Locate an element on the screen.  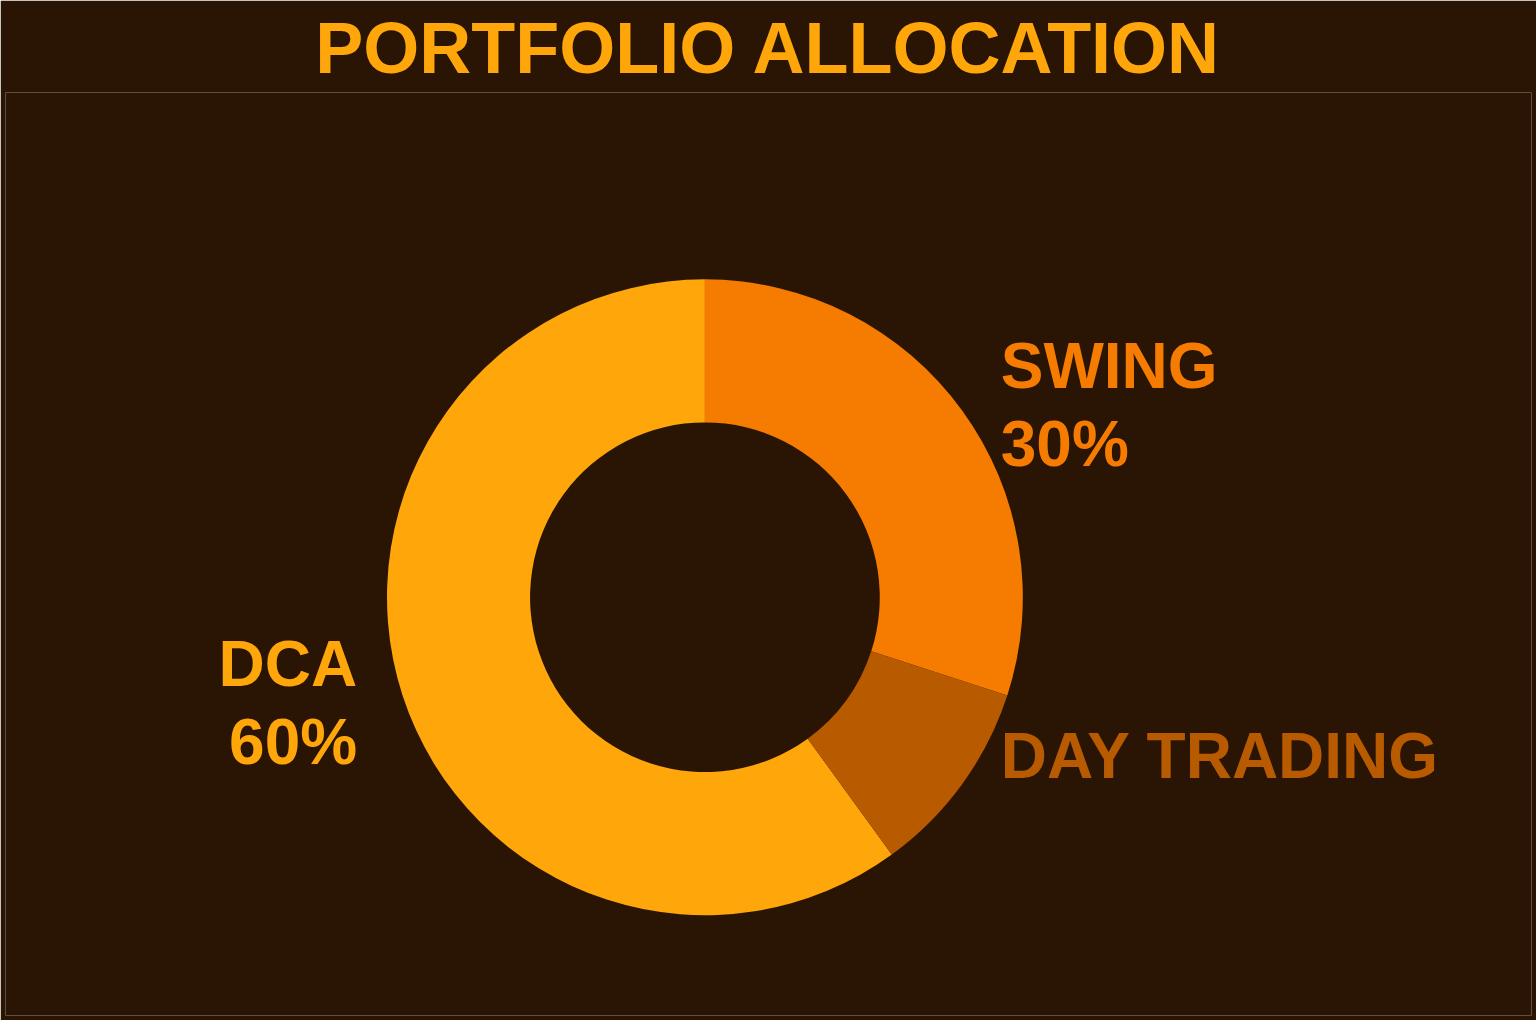
chart-title: PORTFOLIO ALLOCATION is located at coordinates (767, 47).